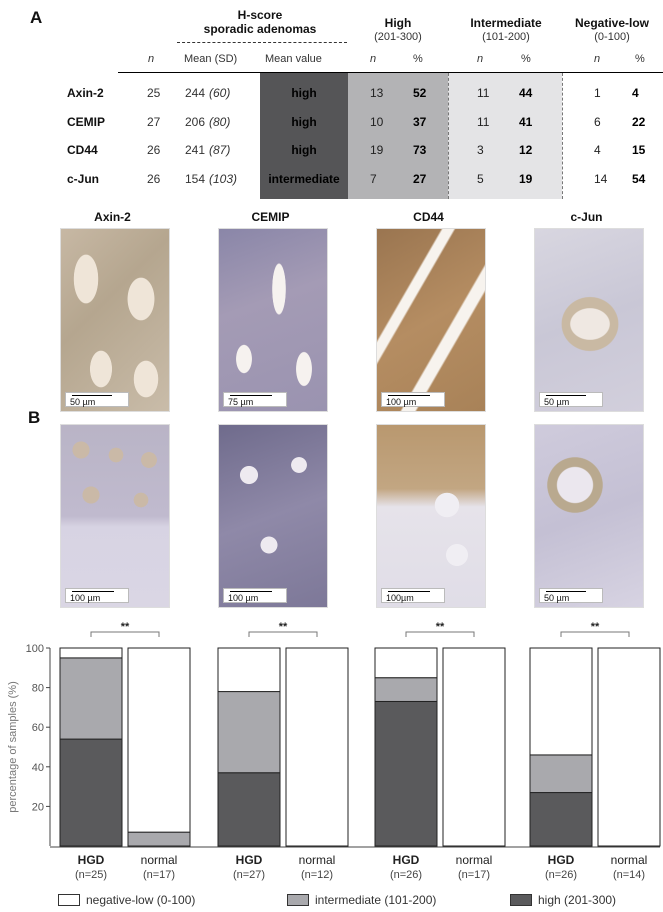 Image resolution: width=663 pixels, height=912 pixels. What do you see at coordinates (420, 93) in the screenshot?
I see `table-cell-high-pct: 52` at bounding box center [420, 93].